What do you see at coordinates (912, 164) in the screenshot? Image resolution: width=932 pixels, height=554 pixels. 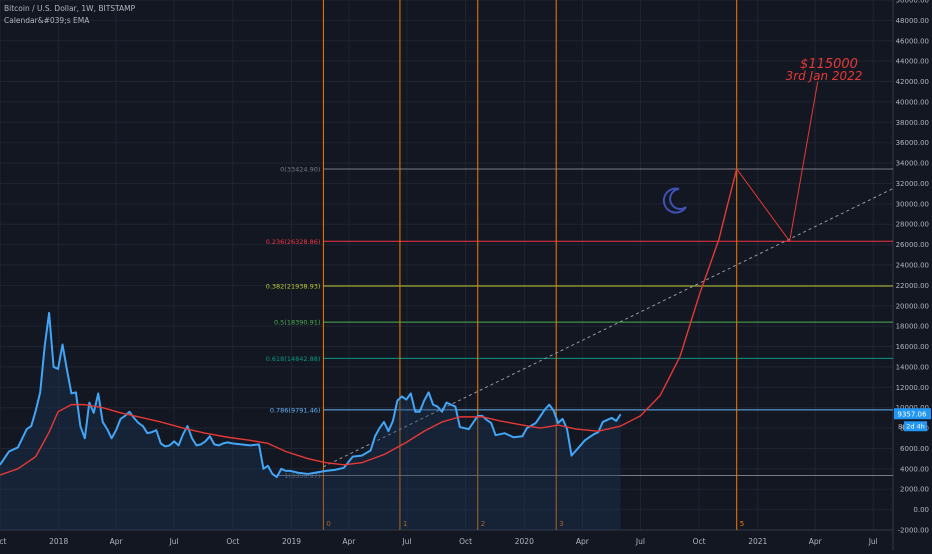 I see `y-tick-label: 34000.00` at bounding box center [912, 164].